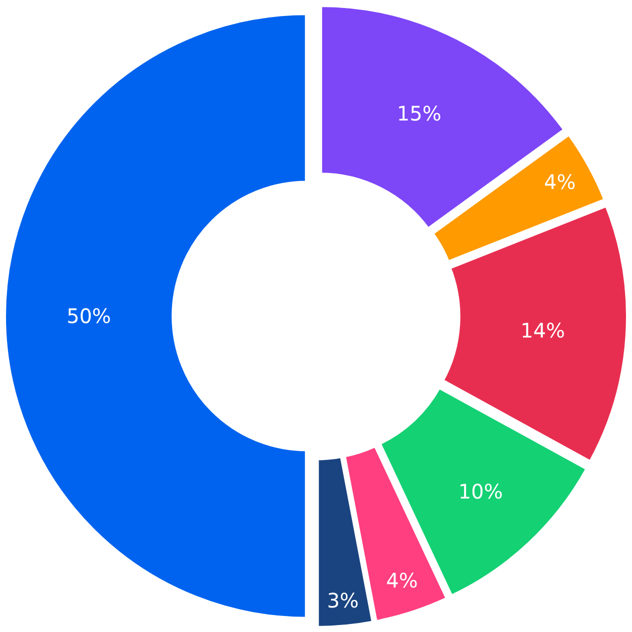 This screenshot has height=632, width=632. Describe the element at coordinates (542, 330) in the screenshot. I see `data-label: 14%` at that location.